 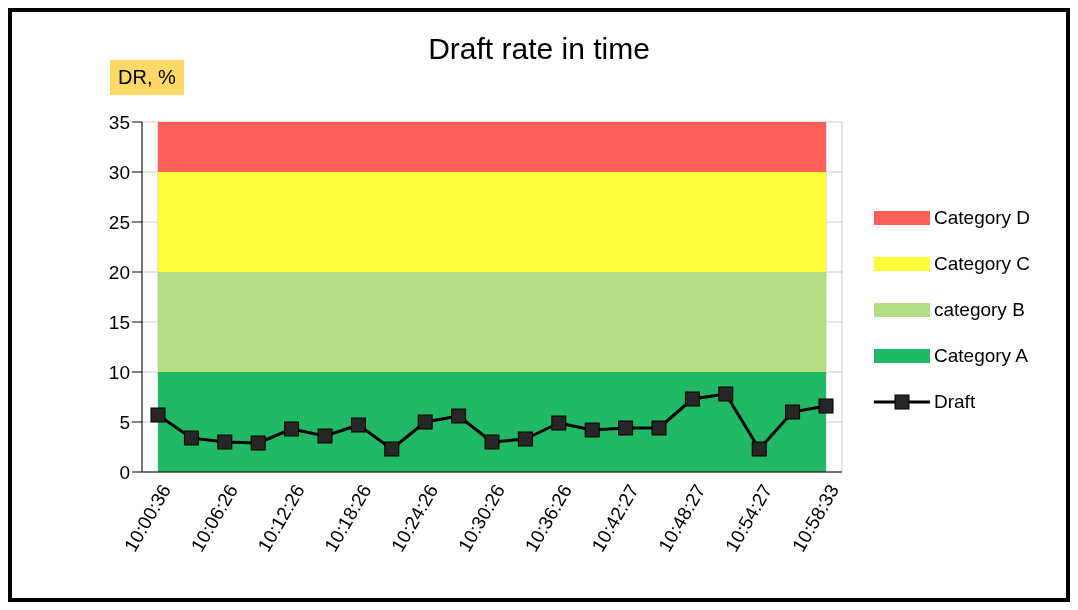 I want to click on legend-label: Category C, so click(x=982, y=264).